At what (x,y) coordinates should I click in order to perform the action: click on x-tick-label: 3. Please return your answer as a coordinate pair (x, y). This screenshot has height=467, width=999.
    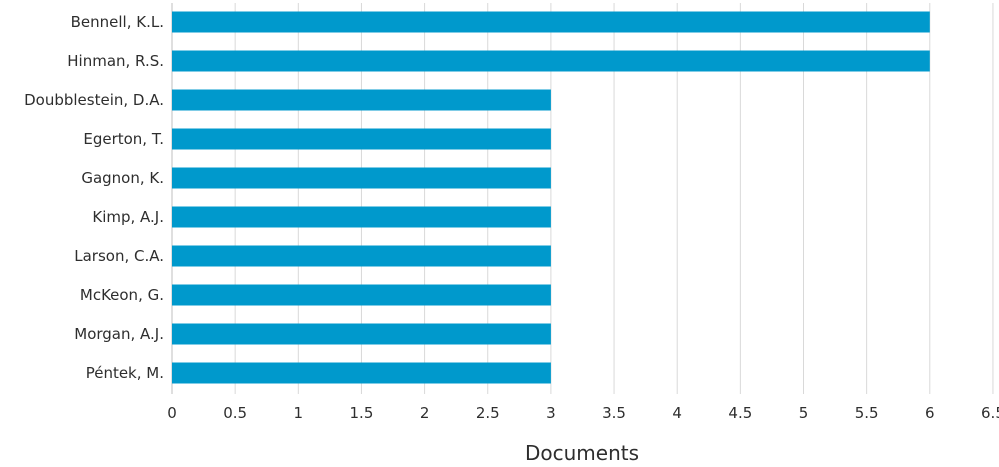
    Looking at the image, I should click on (551, 413).